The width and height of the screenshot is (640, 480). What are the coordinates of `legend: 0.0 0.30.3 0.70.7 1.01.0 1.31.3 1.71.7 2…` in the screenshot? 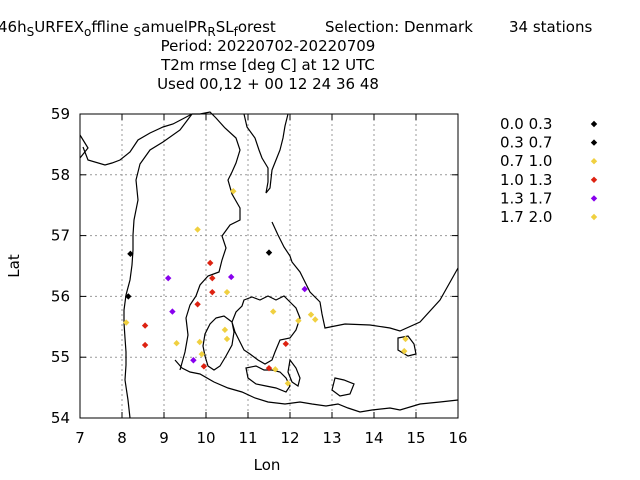 It's located at (549, 170).